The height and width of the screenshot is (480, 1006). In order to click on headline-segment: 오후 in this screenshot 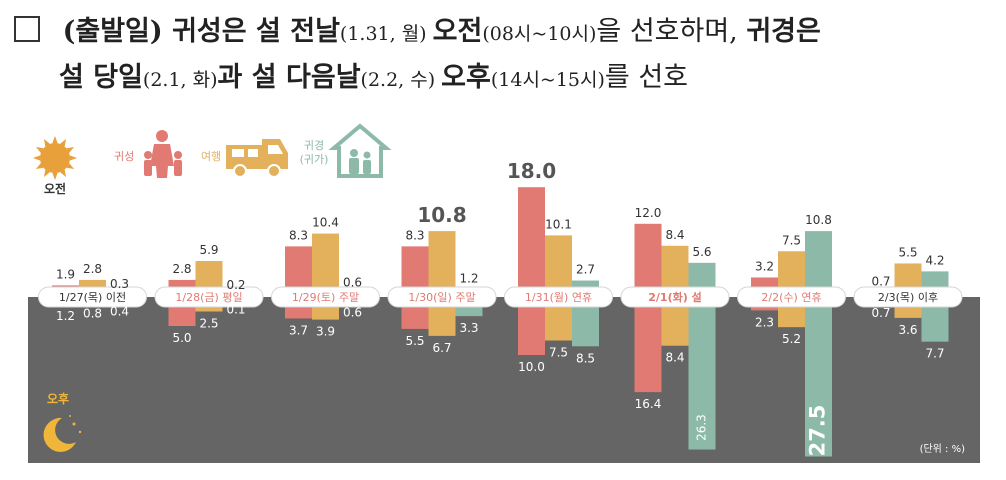, I will do `click(466, 77)`.